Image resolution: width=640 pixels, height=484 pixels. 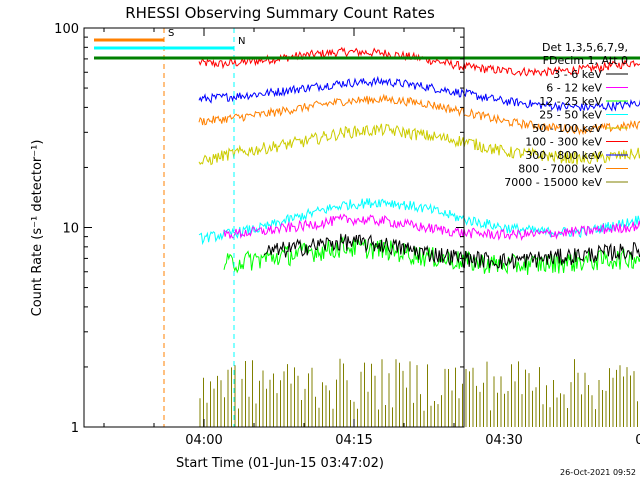 I want to click on y-axis-label: Count Rate (s⁻¹ detector⁻¹), so click(x=37, y=228).